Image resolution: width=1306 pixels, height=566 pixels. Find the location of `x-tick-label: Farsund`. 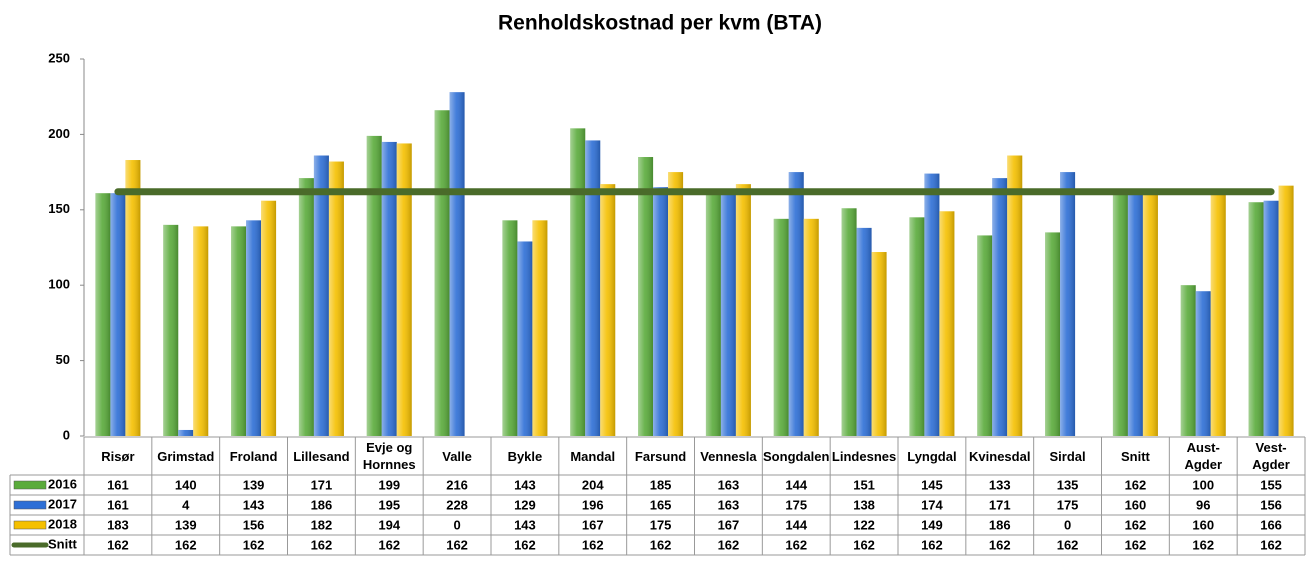

x-tick-label: Farsund is located at coordinates (660, 456).